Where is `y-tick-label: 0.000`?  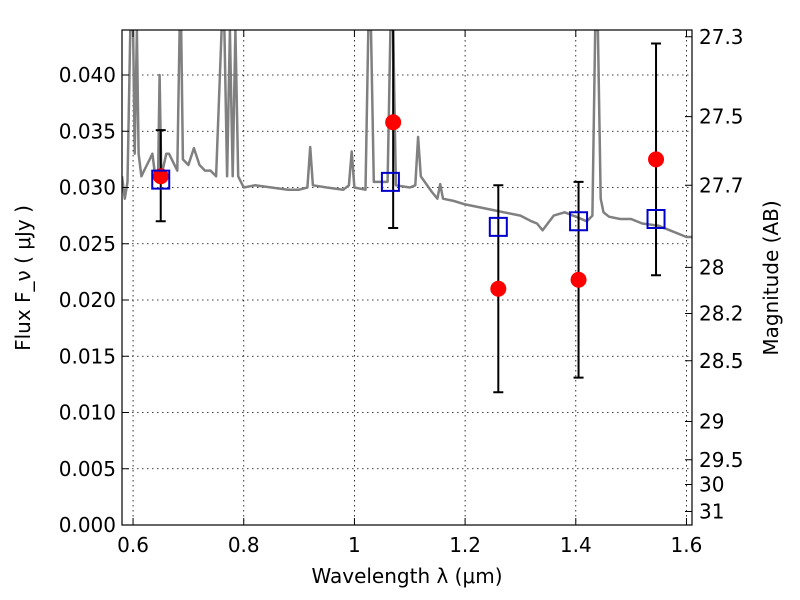
y-tick-label: 0.000 is located at coordinates (87, 525).